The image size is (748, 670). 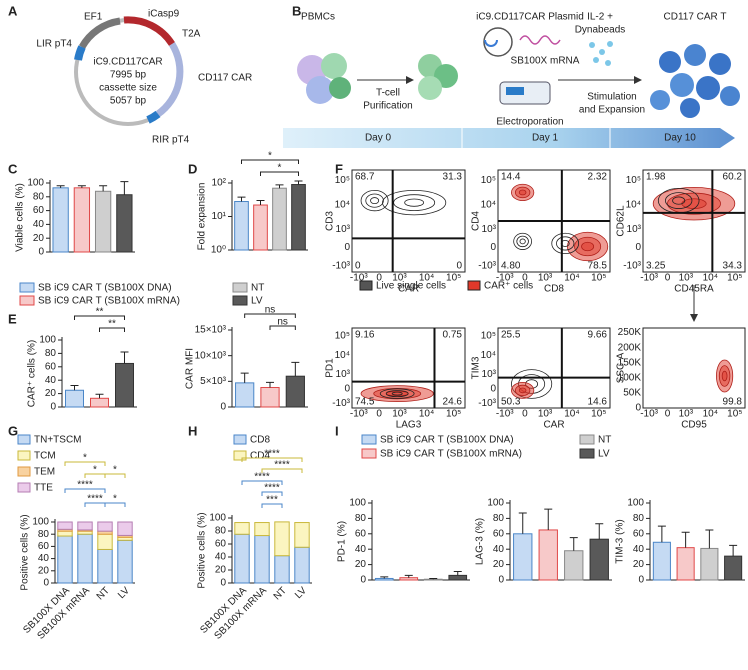 What do you see at coordinates (388, 93) in the screenshot?
I see `workflow-text: T-cell` at bounding box center [388, 93].